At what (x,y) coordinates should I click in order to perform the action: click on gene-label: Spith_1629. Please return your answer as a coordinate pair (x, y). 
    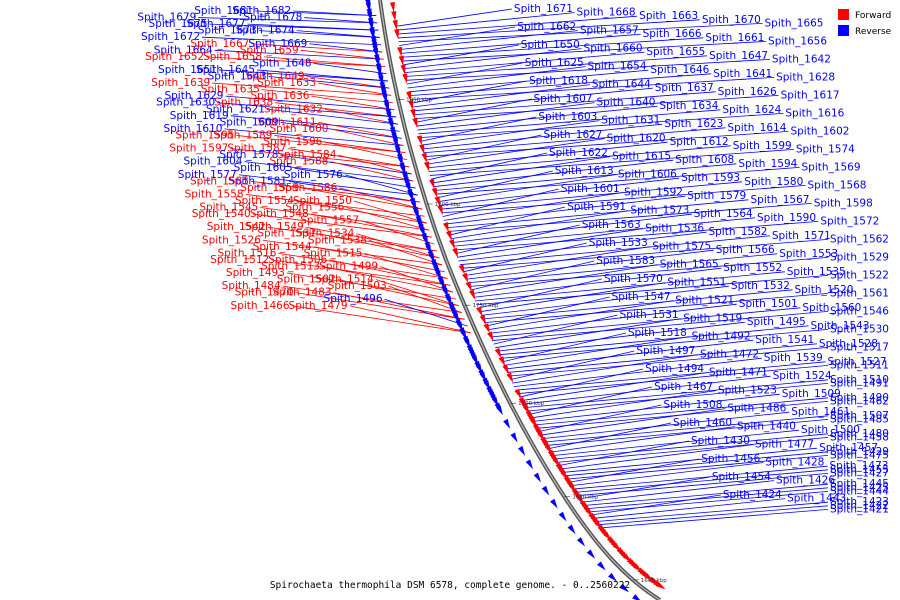
    Looking at the image, I should click on (193, 96).